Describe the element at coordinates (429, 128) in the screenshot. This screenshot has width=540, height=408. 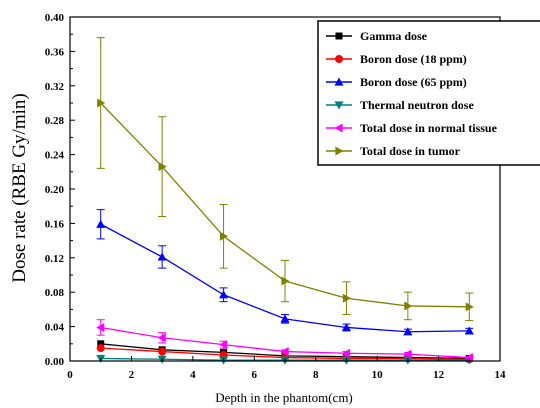
I see `legend-label: Total dose in normal tissue` at that location.